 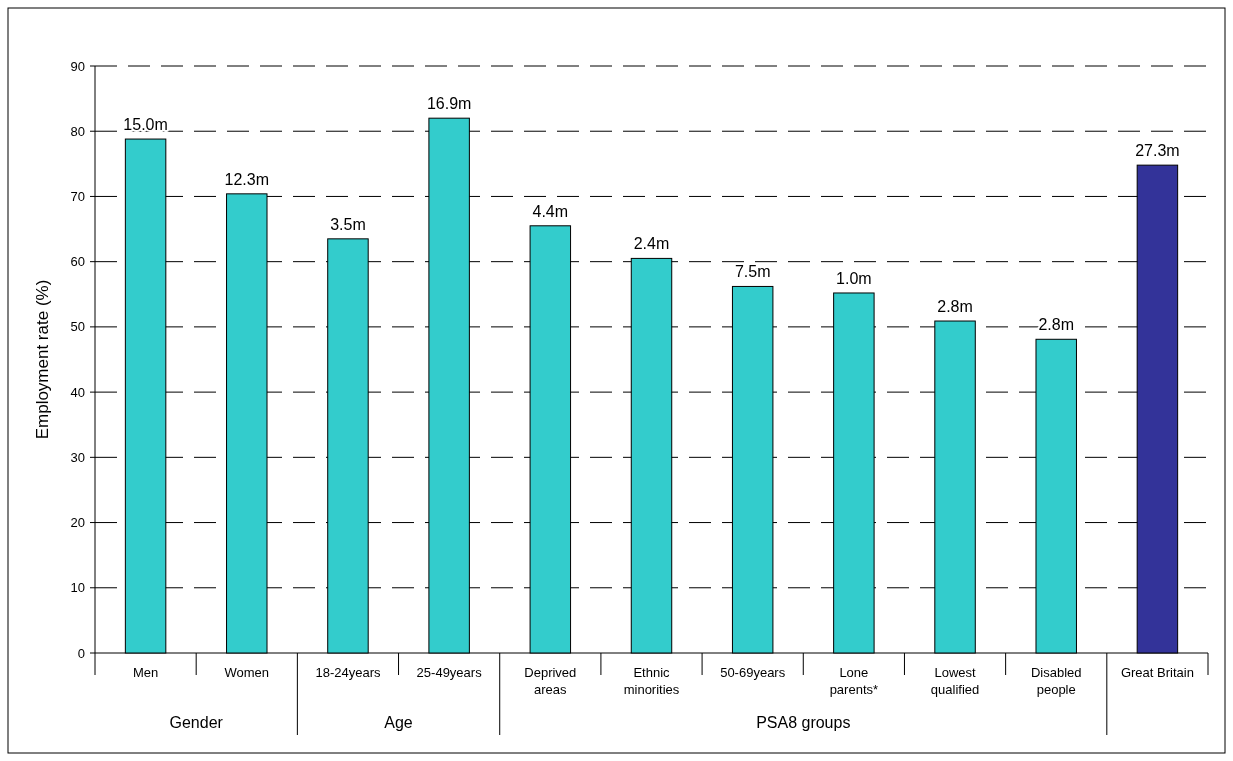 What do you see at coordinates (752, 272) in the screenshot?
I see `annotation: 7.5m` at bounding box center [752, 272].